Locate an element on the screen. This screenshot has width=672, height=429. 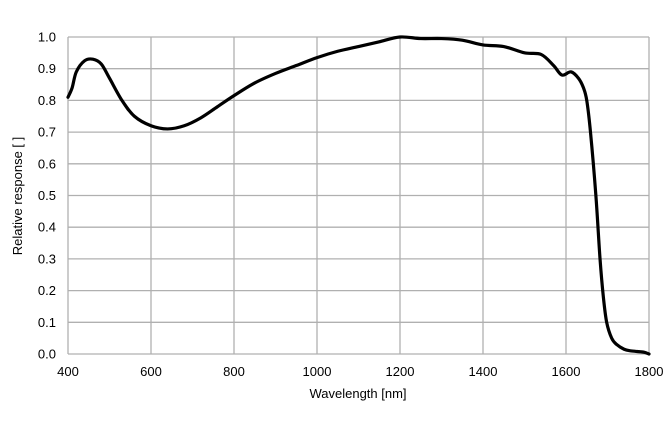
x-tick-label: 1800 is located at coordinates (649, 371).